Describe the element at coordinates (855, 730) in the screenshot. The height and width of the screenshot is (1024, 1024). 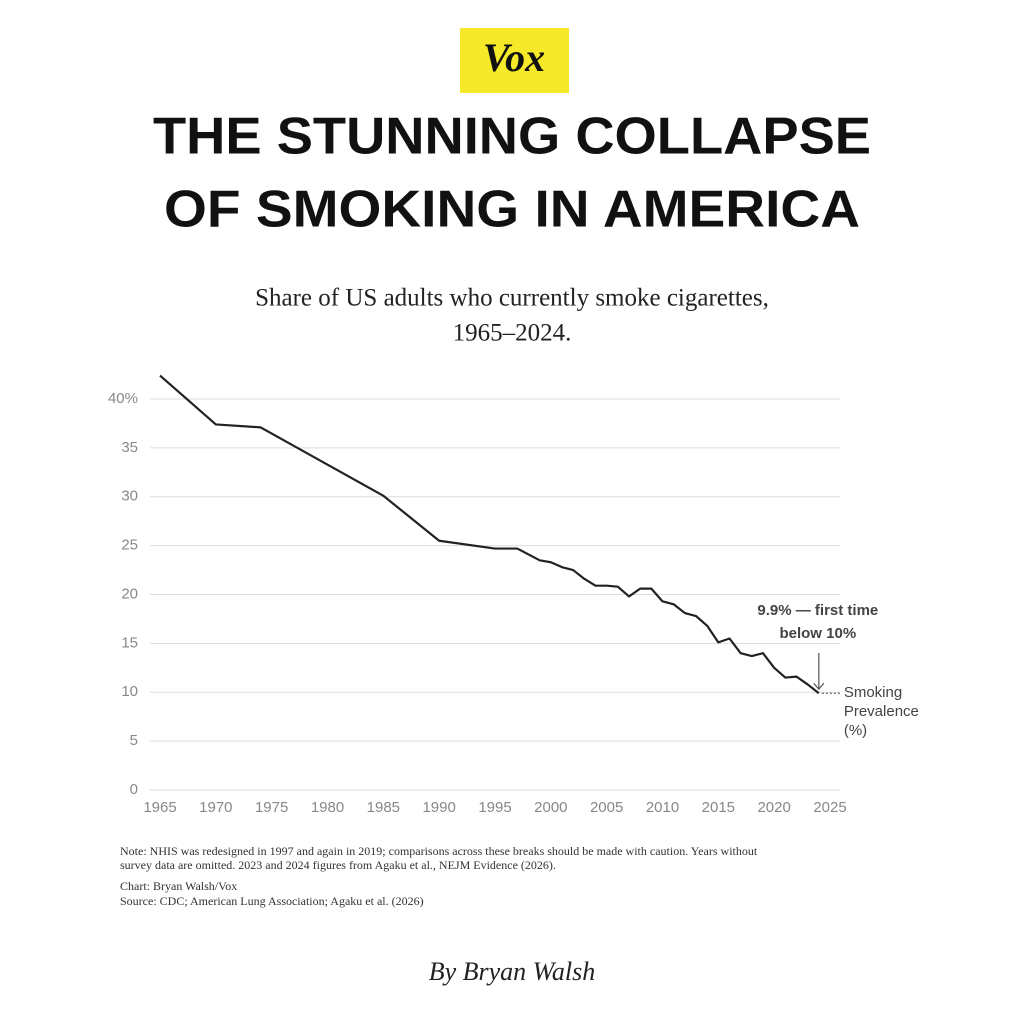
I see `series-label: (%)` at that location.